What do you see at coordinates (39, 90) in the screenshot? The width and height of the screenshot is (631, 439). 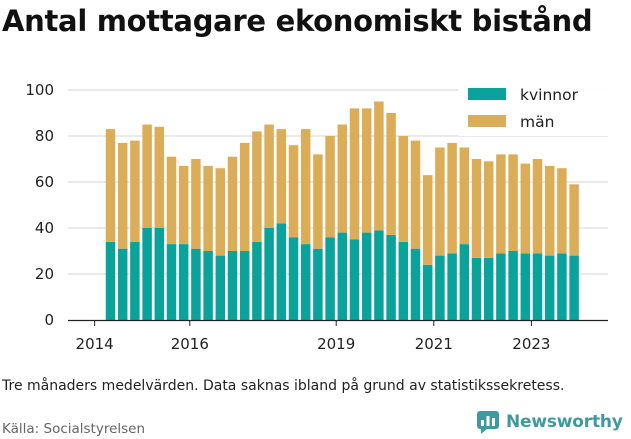 I see `y-tick-label-100: 100` at bounding box center [39, 90].